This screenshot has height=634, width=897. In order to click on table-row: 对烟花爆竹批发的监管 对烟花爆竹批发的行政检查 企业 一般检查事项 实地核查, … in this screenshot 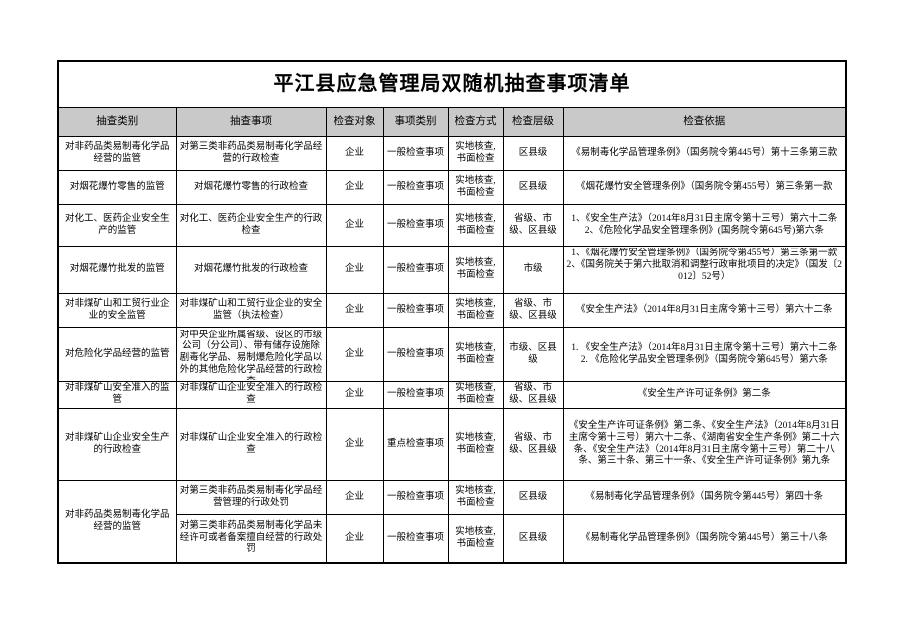, I will do `click(452, 270)`.